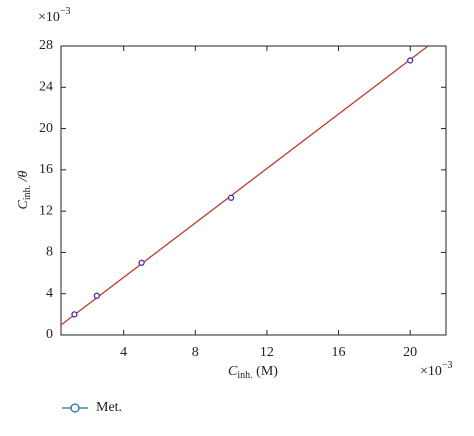 This screenshot has height=436, width=474. Describe the element at coordinates (447, 365) in the screenshot. I see `x-multiplier-exp: −3` at that location.